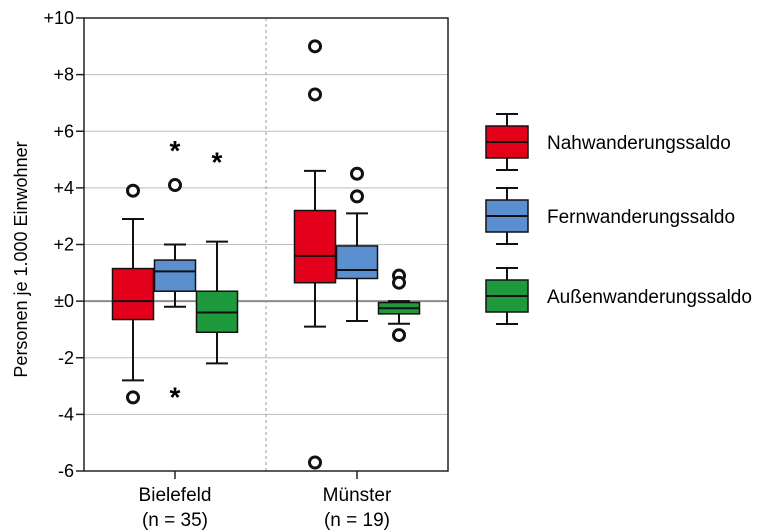  Describe the element at coordinates (66, 414) in the screenshot. I see `y-tick-label: -4` at that location.